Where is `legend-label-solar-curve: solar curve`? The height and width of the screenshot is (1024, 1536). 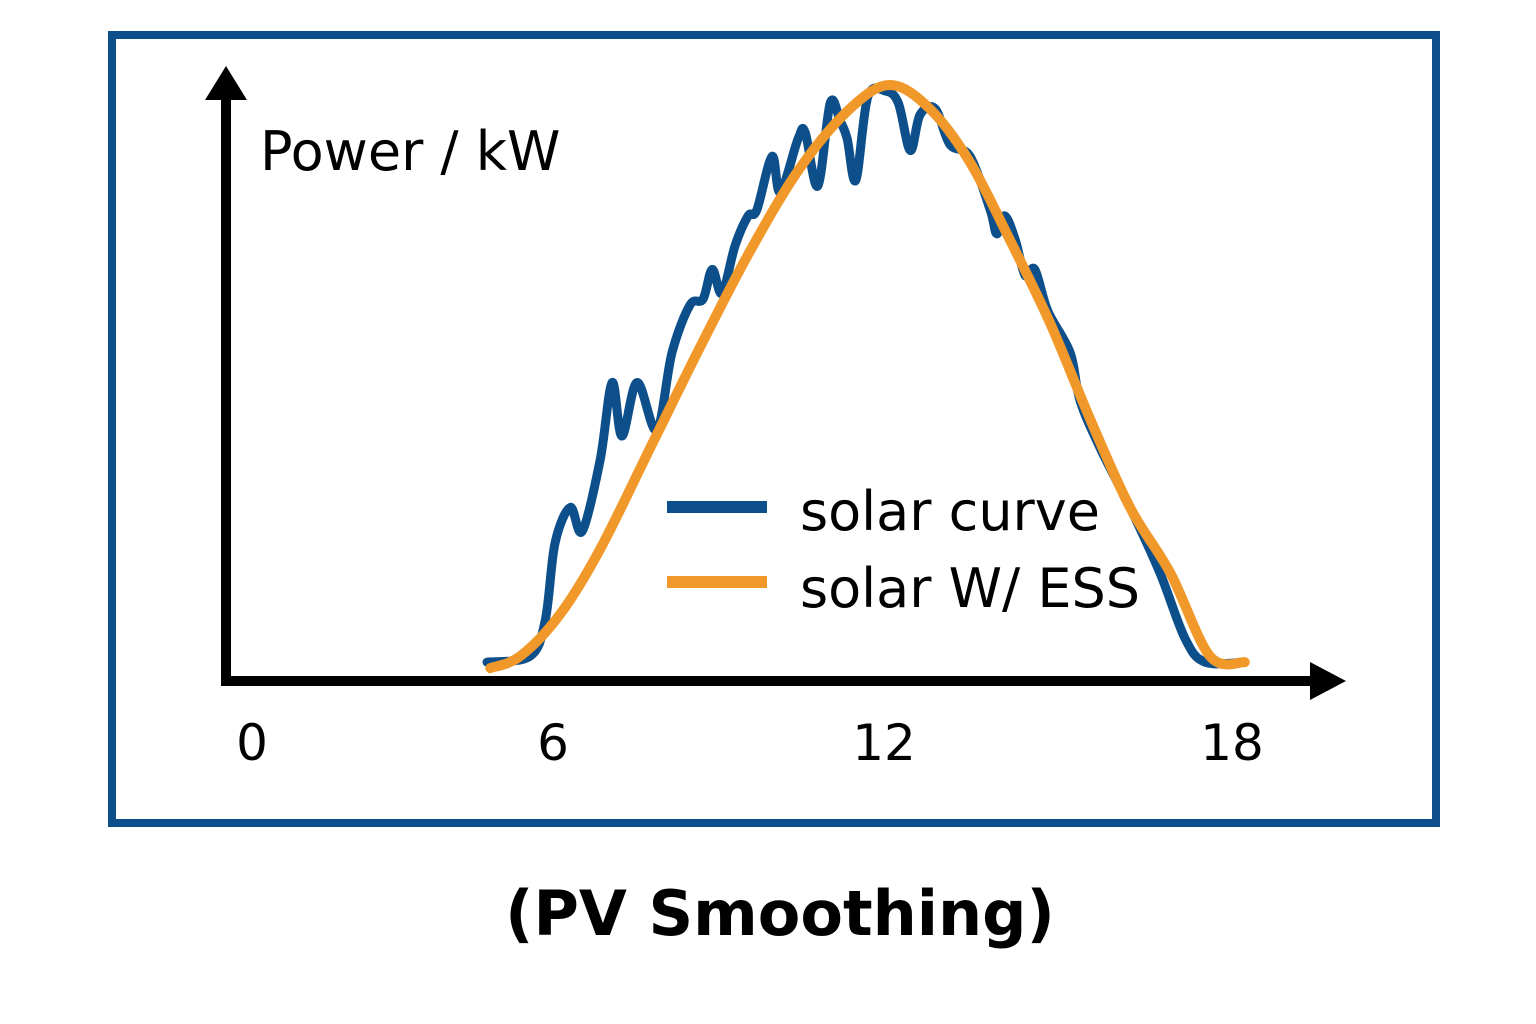
legend-label-solar-curve: solar curve is located at coordinates (950, 511).